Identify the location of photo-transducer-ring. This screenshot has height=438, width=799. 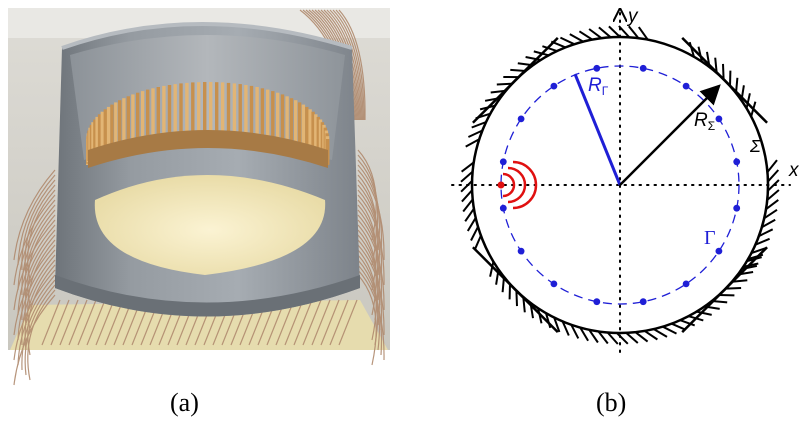
(208, 125).